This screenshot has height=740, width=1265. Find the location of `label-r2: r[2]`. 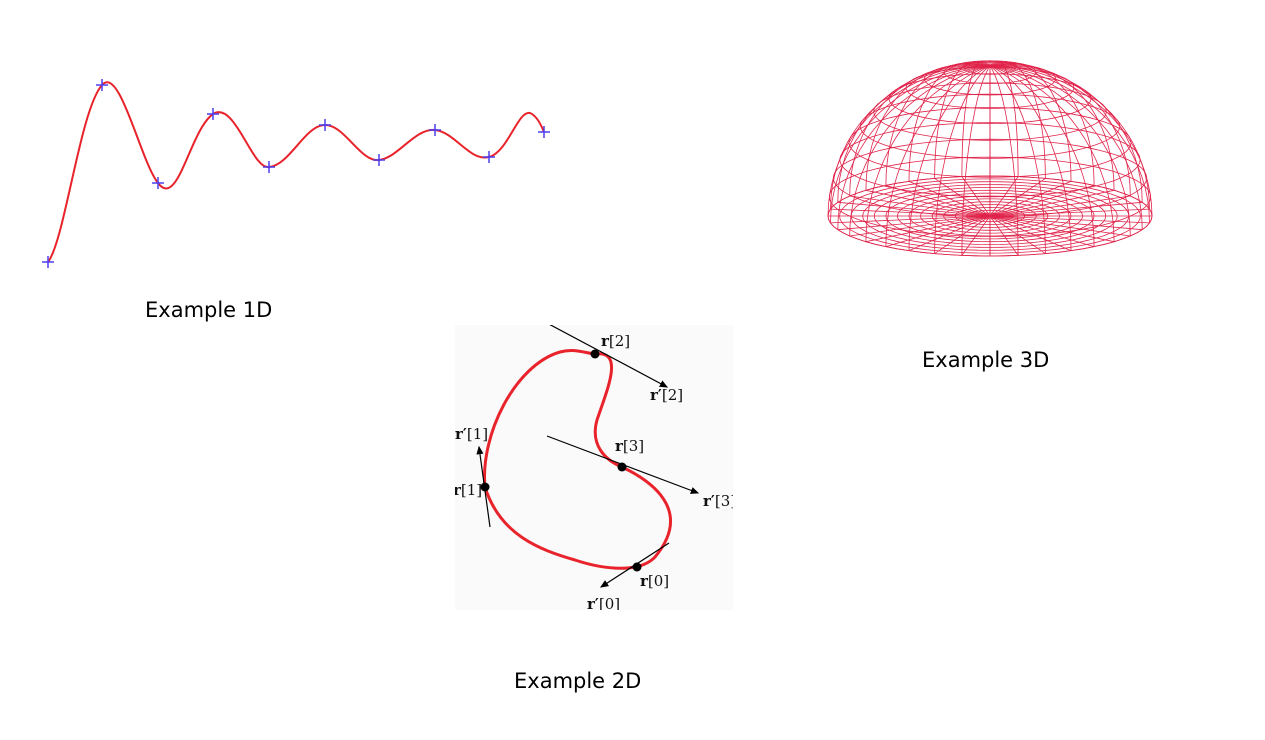

label-r2: r[2] is located at coordinates (615, 341).